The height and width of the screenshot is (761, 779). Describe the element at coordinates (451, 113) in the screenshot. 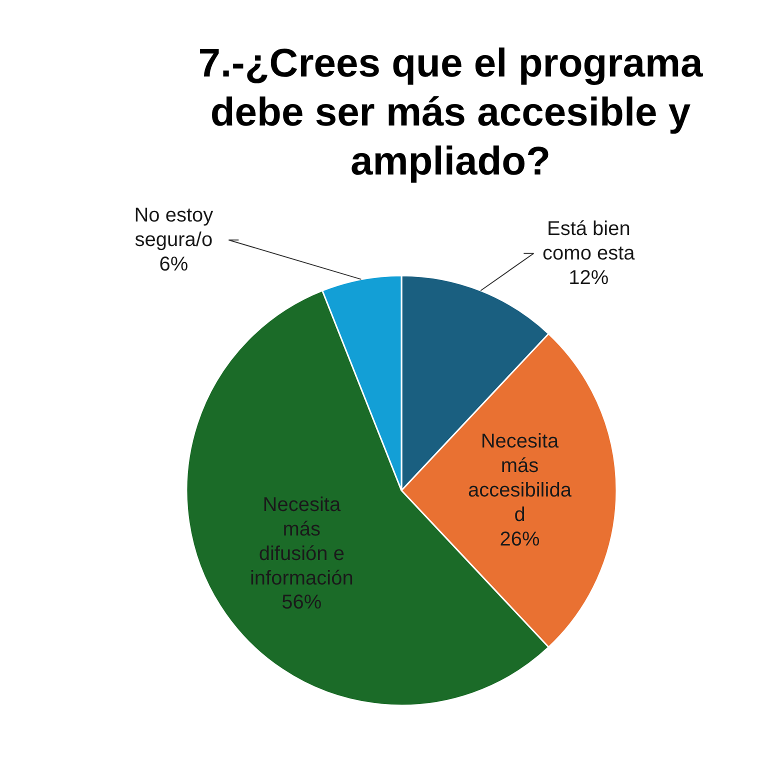

I see `chart-title: 7.-¿Crees que el programa debe ser más accesible y ampliado?` at that location.